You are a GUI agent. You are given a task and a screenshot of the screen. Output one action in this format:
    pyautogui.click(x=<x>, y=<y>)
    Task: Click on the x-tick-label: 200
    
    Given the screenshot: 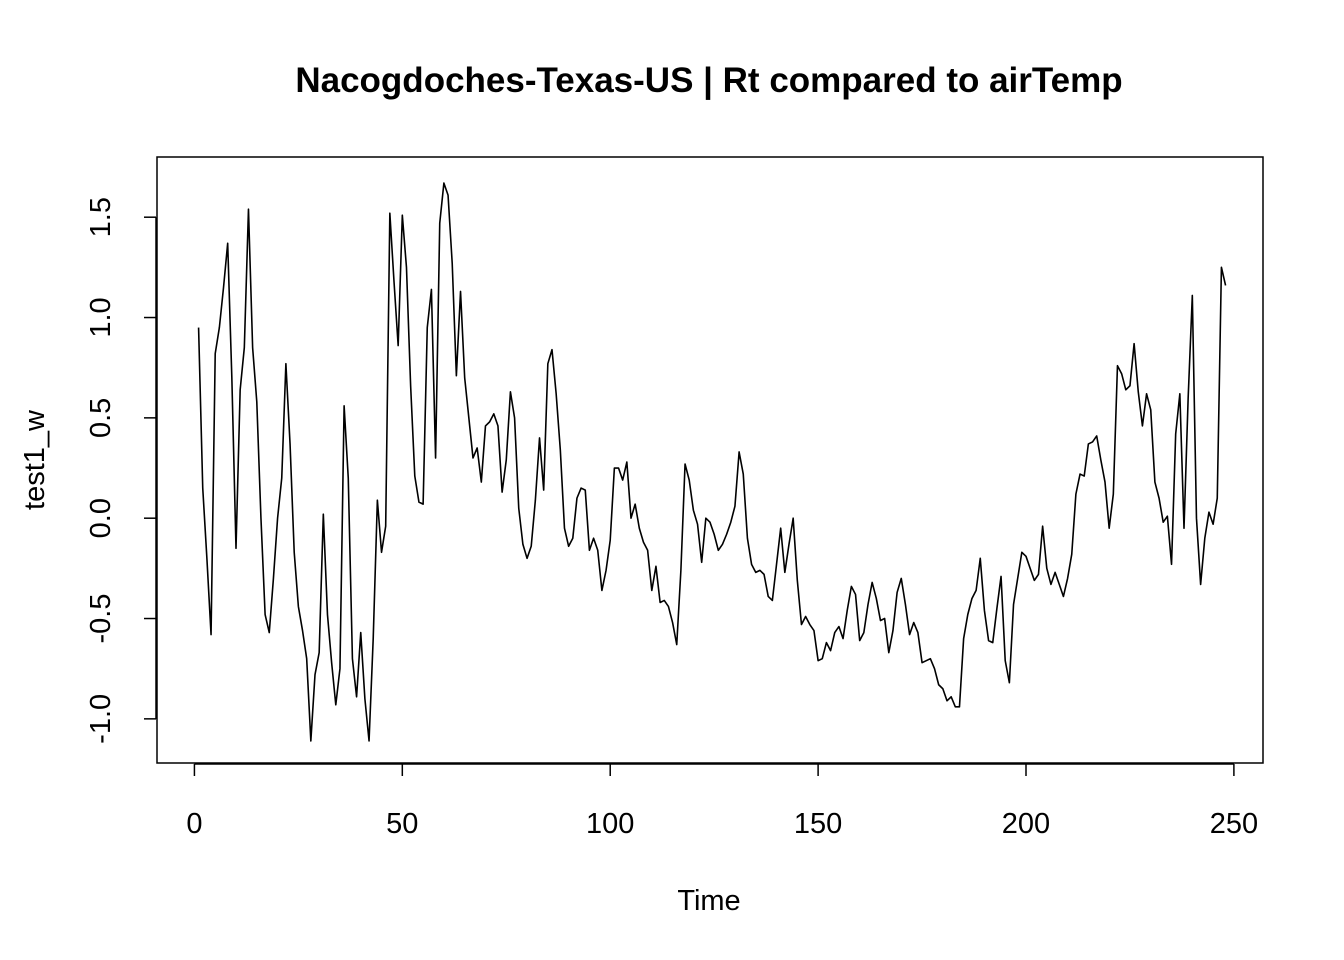 What is the action you would take?
    pyautogui.click(x=1026, y=824)
    